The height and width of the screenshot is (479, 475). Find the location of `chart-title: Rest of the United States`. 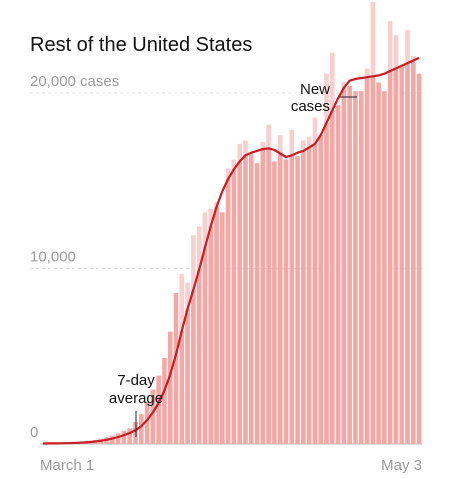

chart-title: Rest of the United States is located at coordinates (141, 45).